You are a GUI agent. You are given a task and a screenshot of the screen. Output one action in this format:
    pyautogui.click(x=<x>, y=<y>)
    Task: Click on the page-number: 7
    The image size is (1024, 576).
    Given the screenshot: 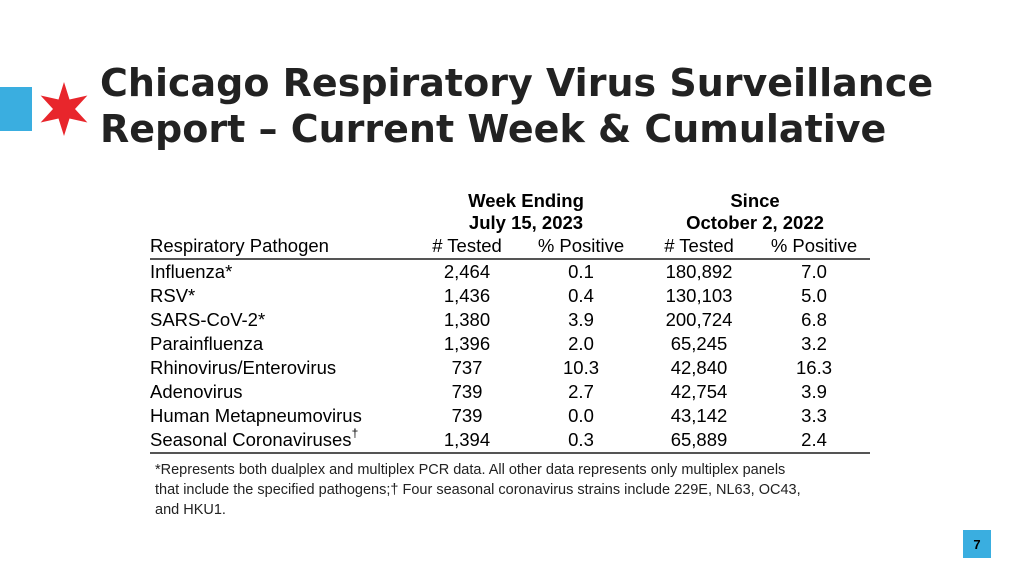 What is the action you would take?
    pyautogui.click(x=977, y=544)
    